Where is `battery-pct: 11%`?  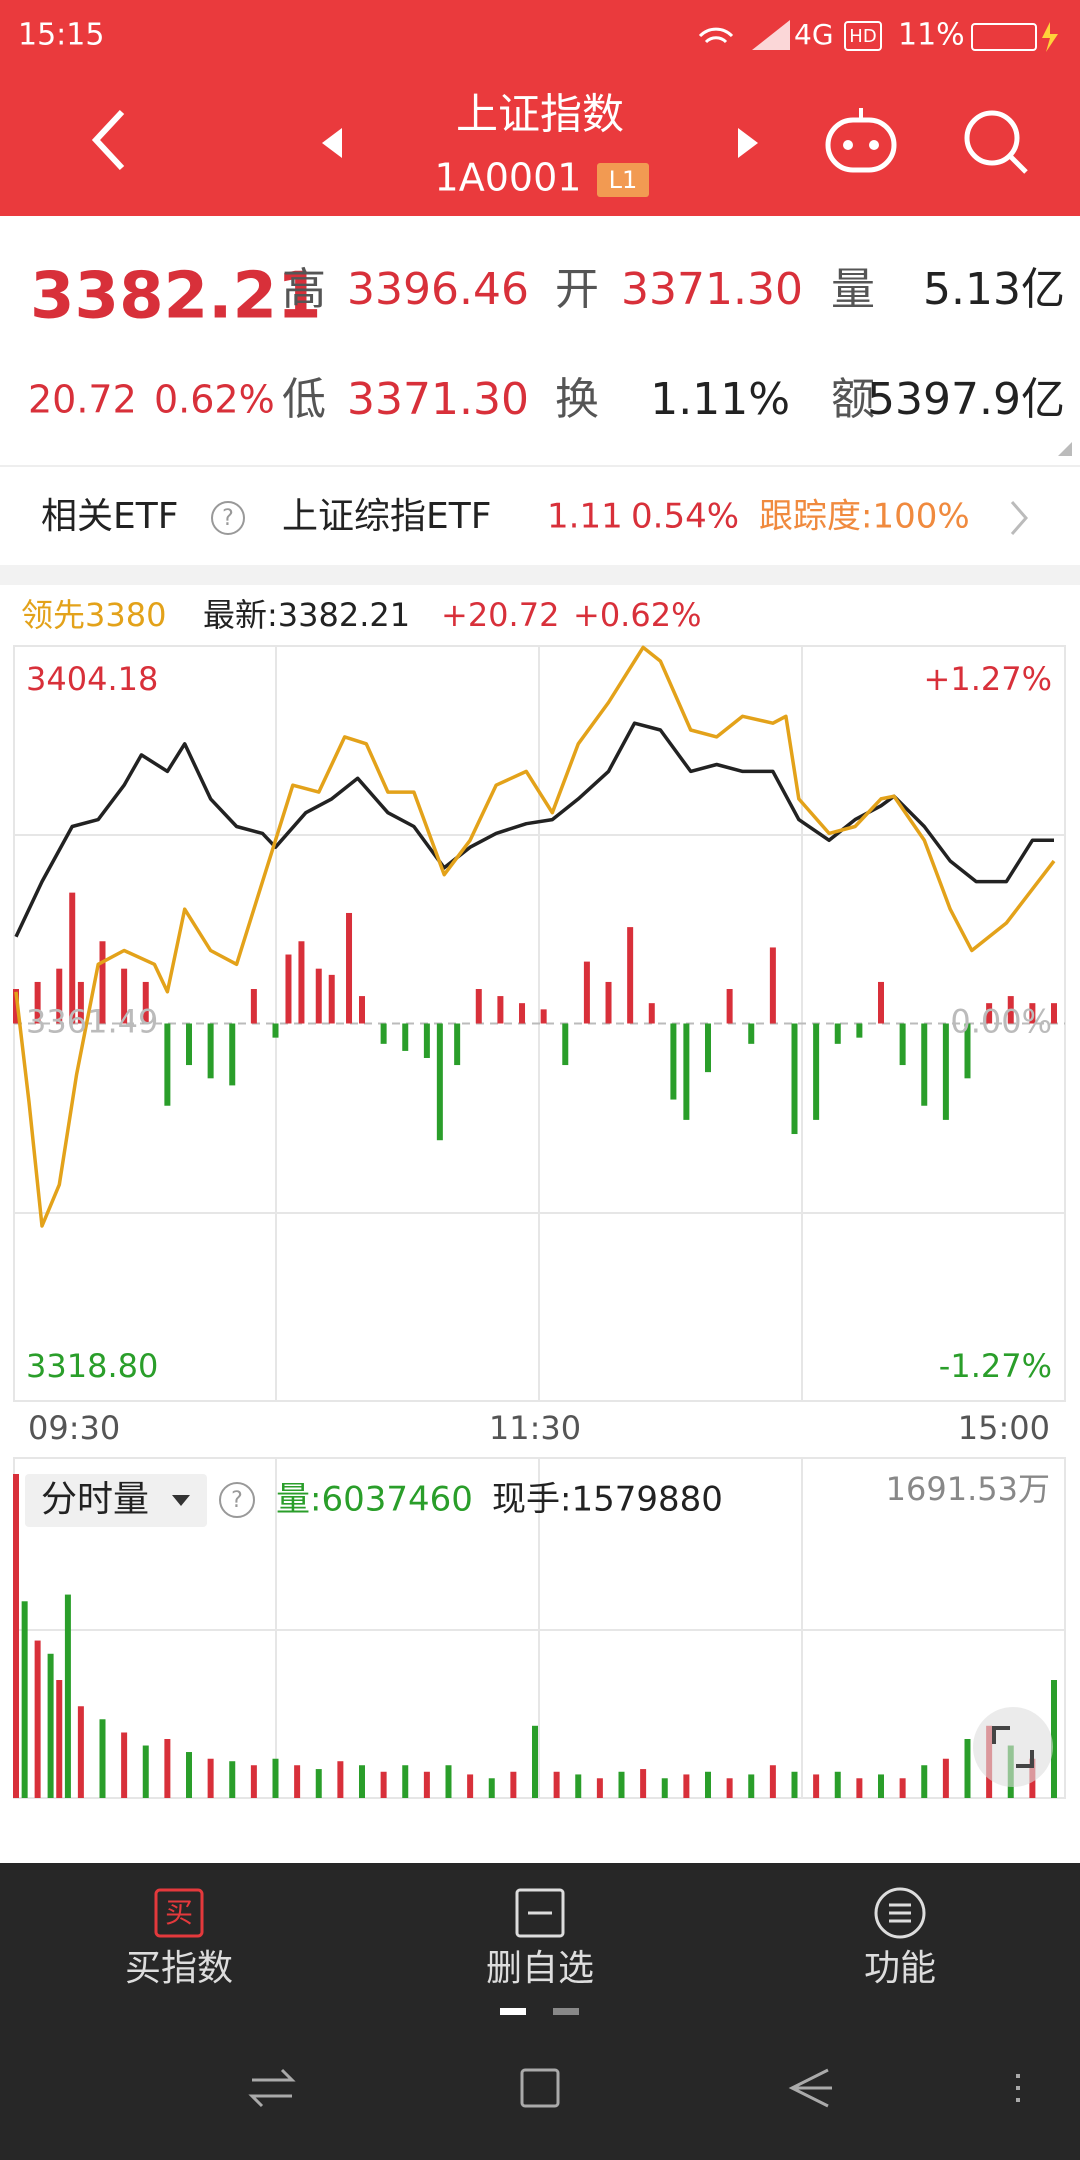 battery-pct: 11% is located at coordinates (931, 35).